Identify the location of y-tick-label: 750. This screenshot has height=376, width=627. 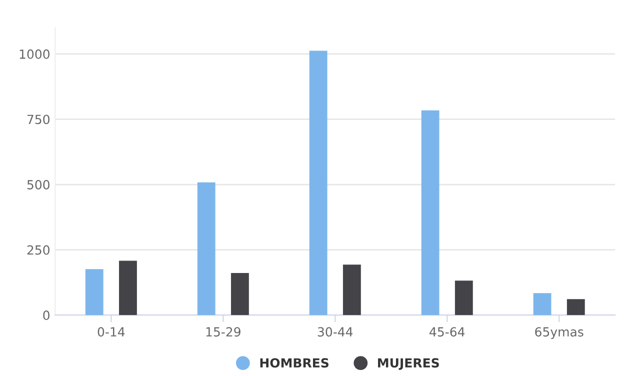
(38, 119).